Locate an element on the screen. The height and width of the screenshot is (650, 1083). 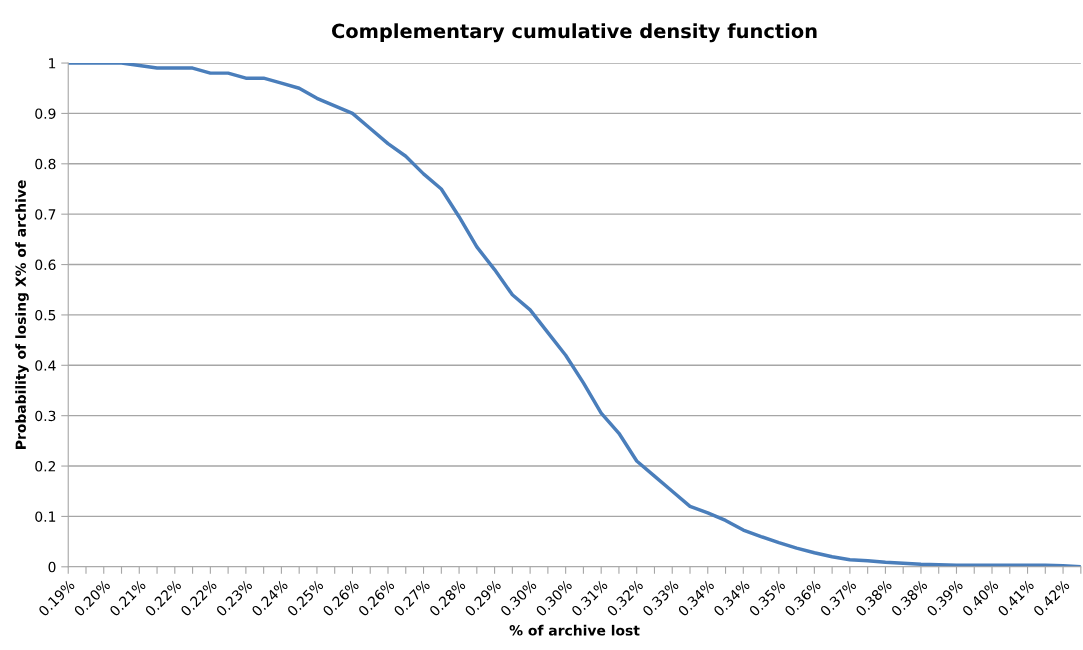
y-tick-label: 0.2 is located at coordinates (45, 466).